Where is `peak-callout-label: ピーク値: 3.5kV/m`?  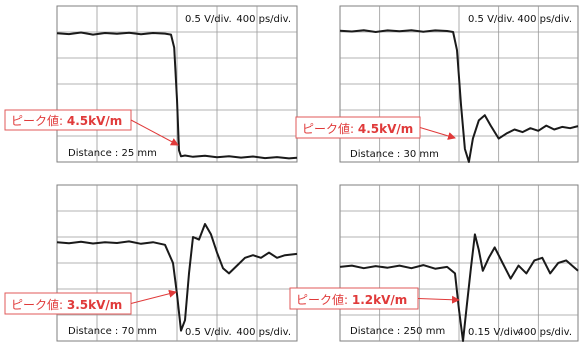
peak-callout-label: ピーク値: 3.5kV/m is located at coordinates (66, 304).